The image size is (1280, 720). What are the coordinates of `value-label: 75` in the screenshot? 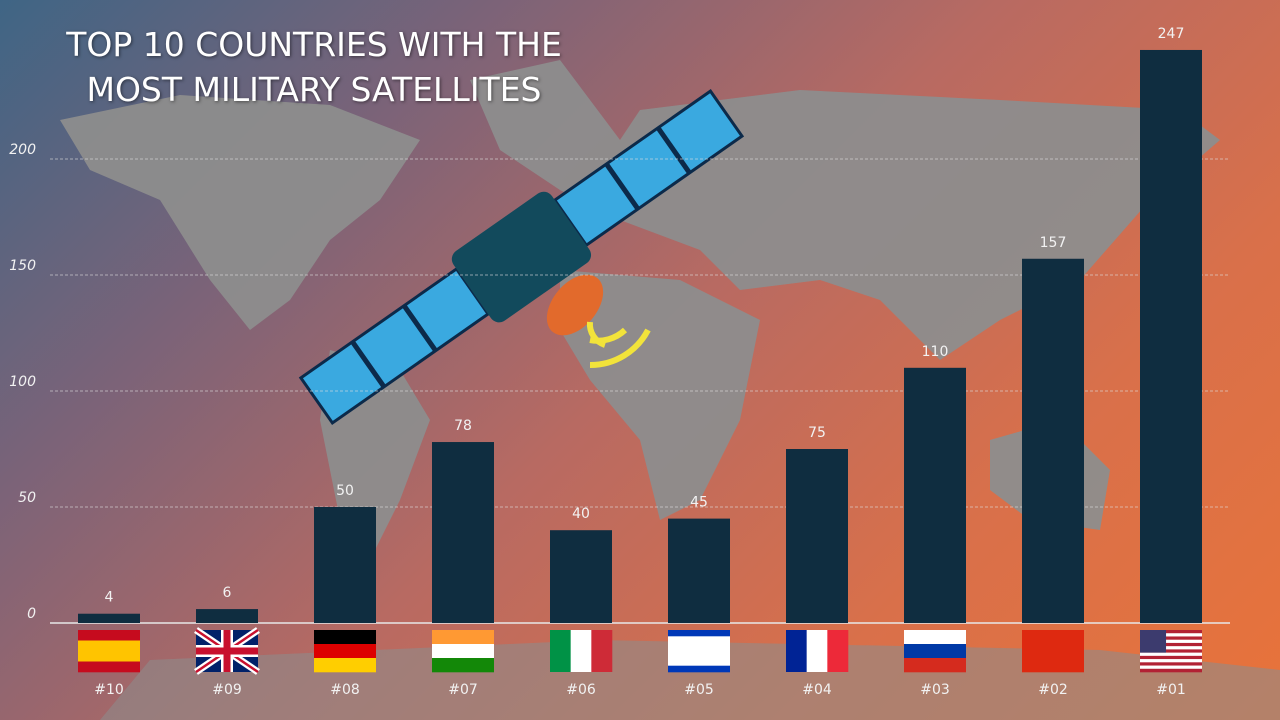 It's located at (817, 433).